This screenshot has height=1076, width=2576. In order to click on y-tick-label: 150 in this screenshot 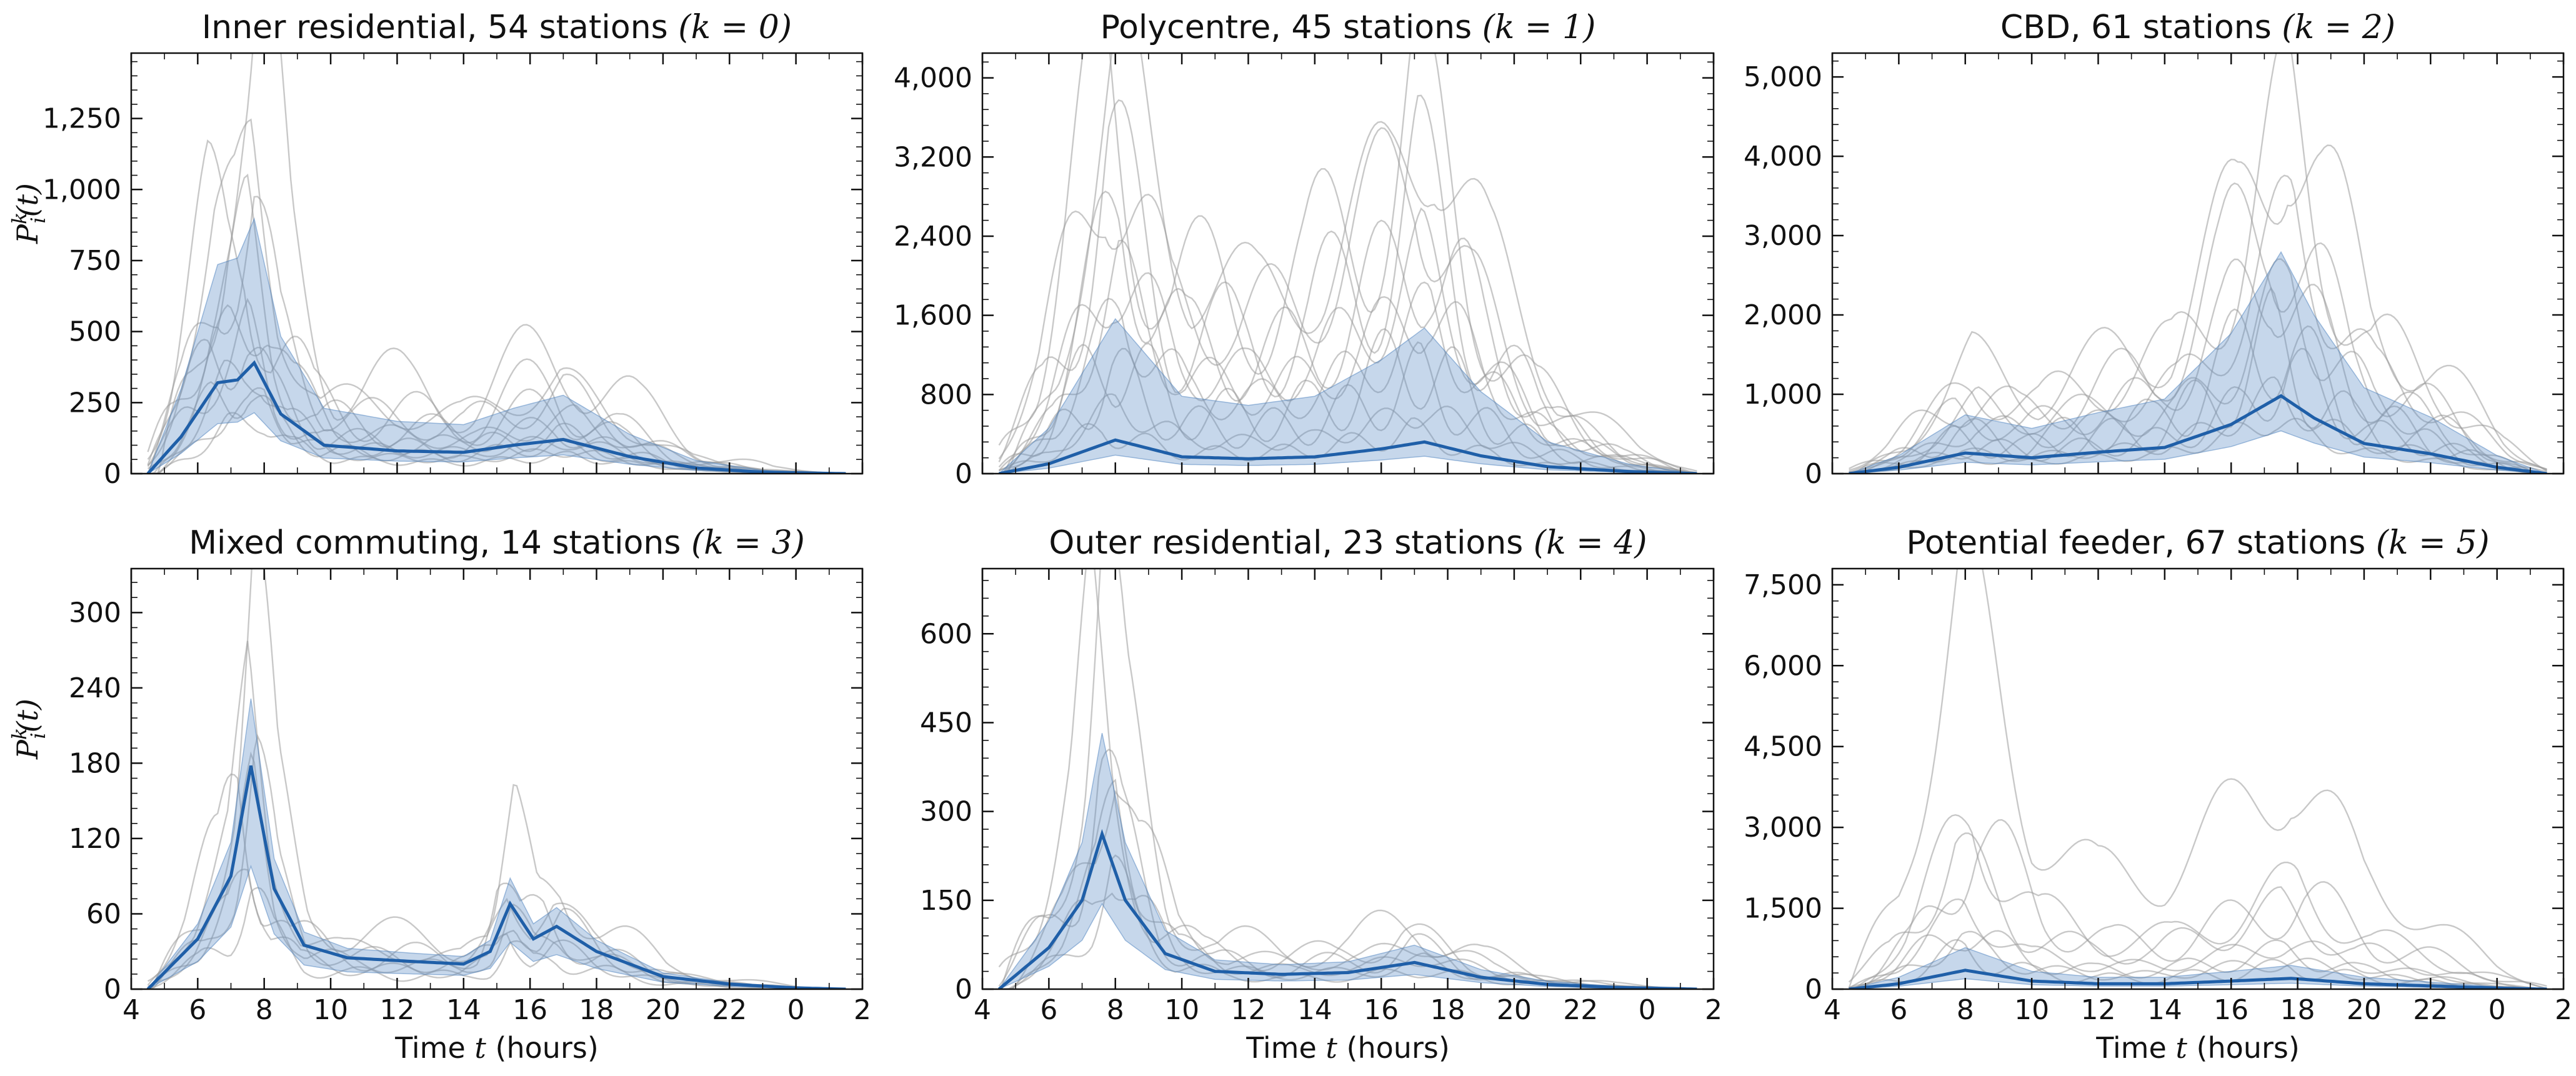, I will do `click(946, 901)`.